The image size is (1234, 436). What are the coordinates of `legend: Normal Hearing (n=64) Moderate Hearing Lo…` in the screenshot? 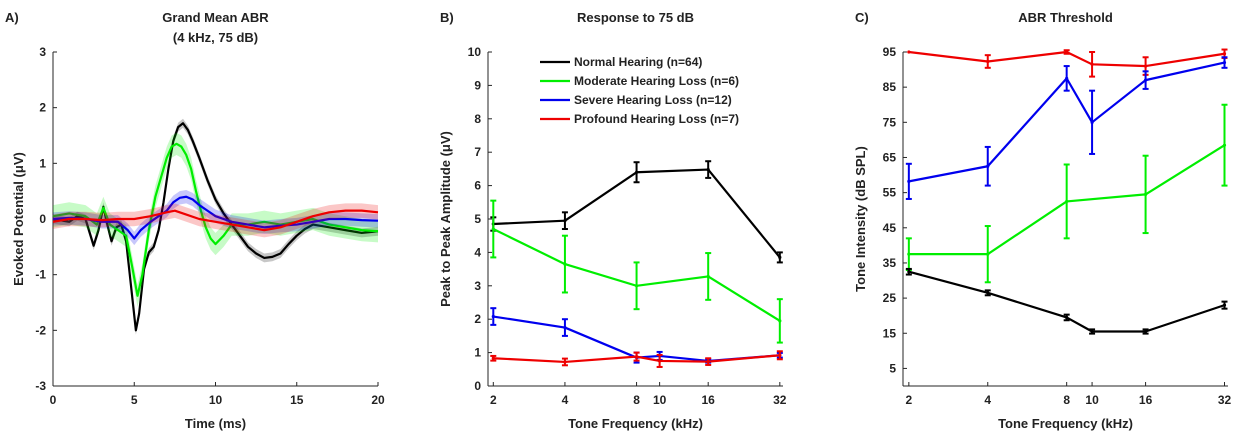 It's located at (639, 90).